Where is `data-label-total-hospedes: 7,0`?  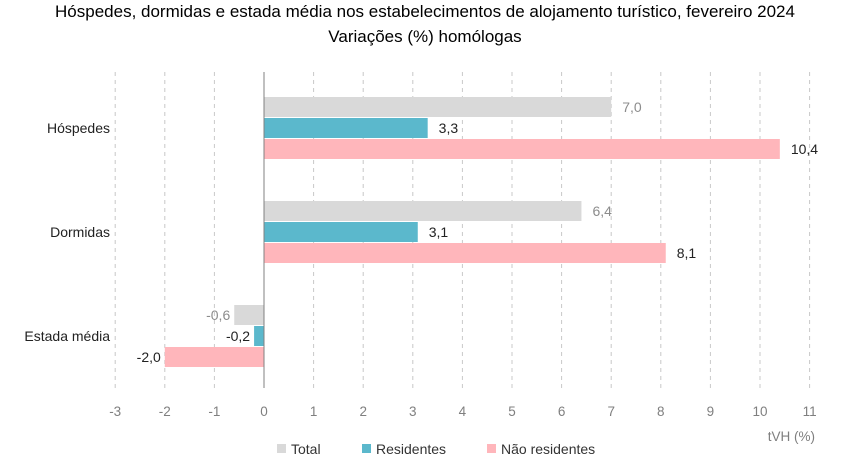
data-label-total-hospedes: 7,0 is located at coordinates (632, 107).